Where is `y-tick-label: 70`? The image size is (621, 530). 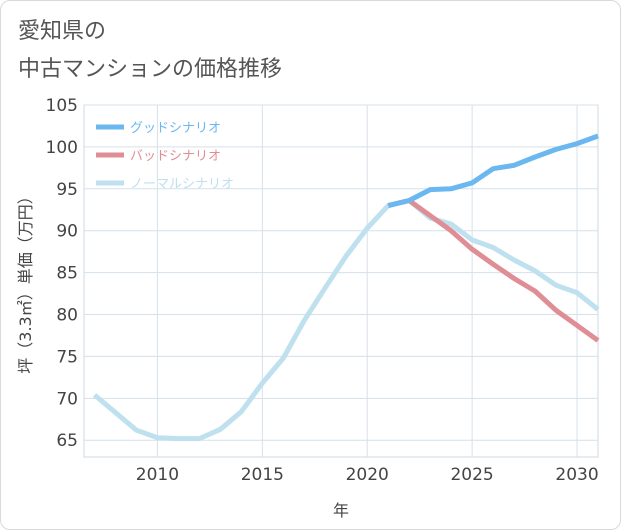 y-tick-label: 70 is located at coordinates (67, 399).